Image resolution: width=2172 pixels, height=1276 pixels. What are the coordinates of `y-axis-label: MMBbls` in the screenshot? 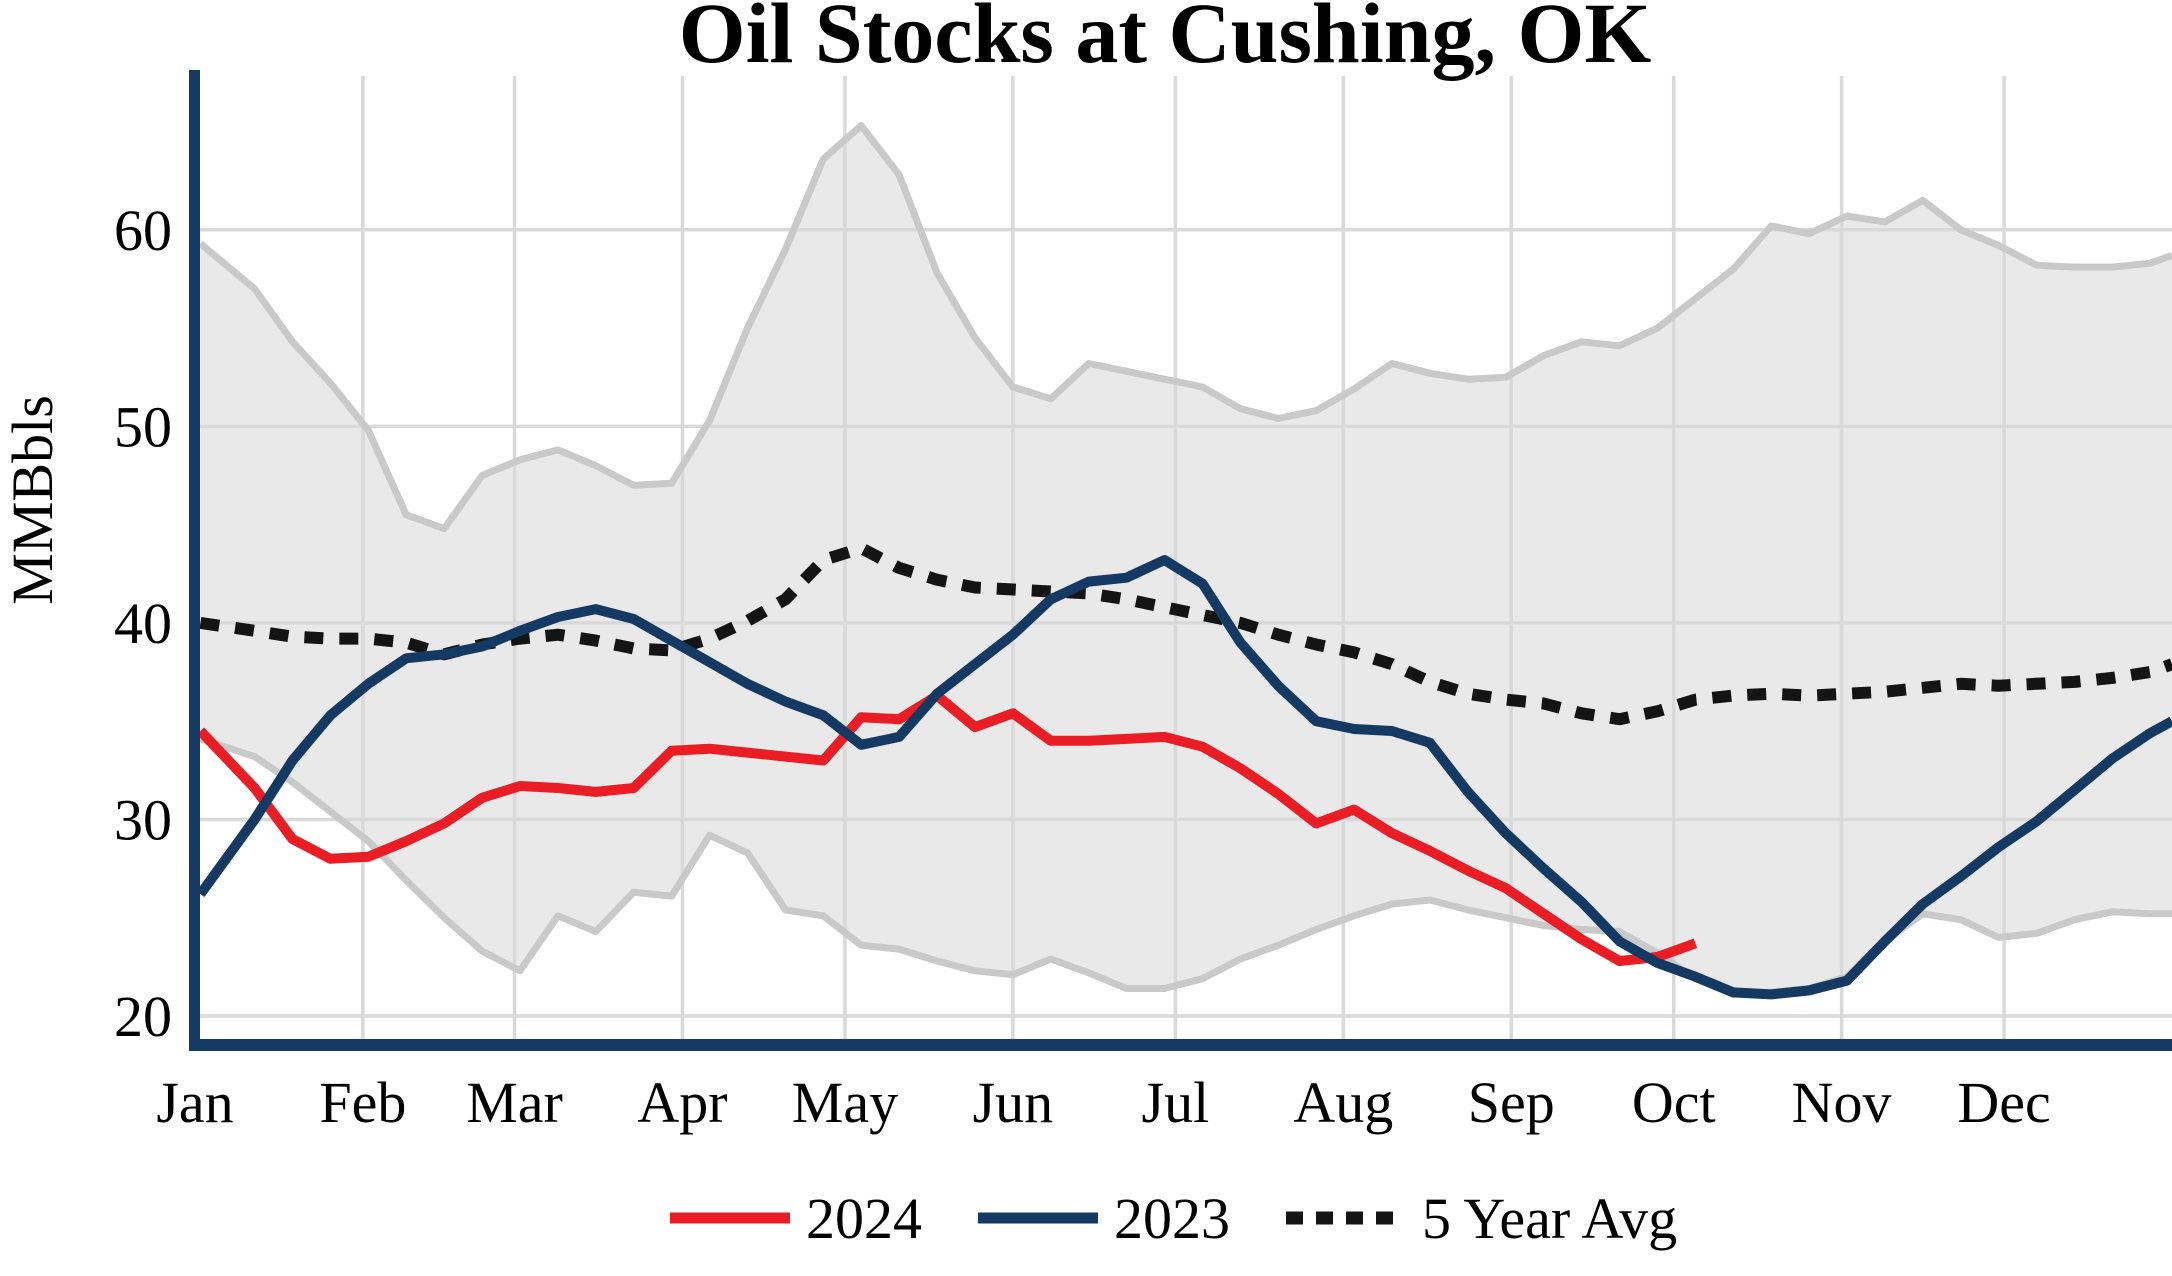 It's located at (32, 500).